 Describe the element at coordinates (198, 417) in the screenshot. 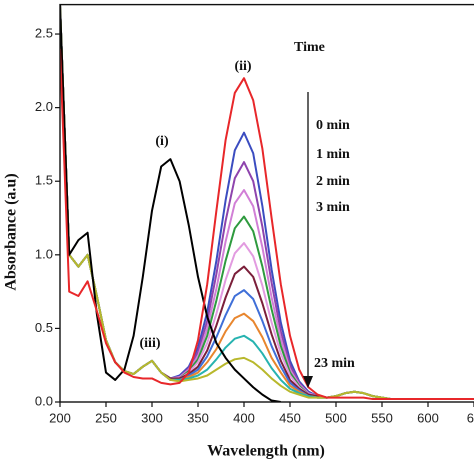

I see `x-tick-label: 350` at that location.